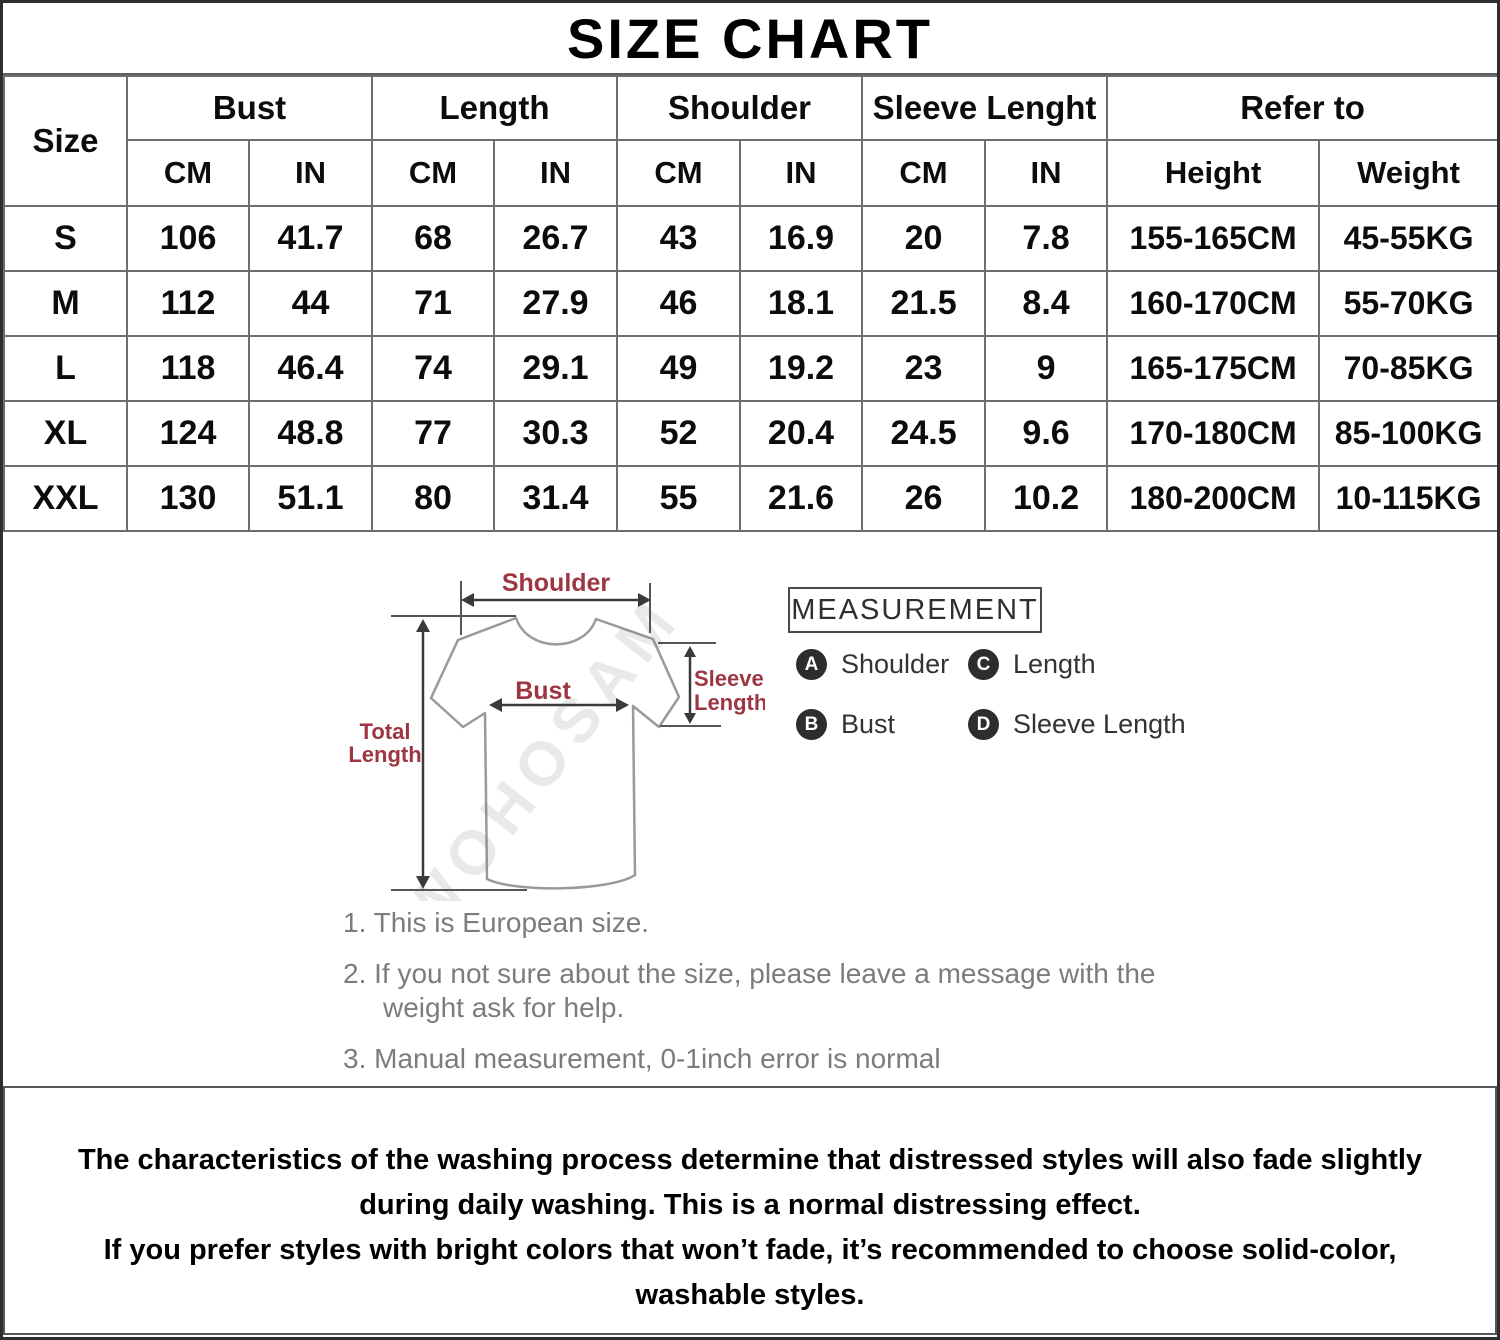 This screenshot has width=1500, height=1340. Describe the element at coordinates (983, 724) in the screenshot. I see `legend-key-d-icon: D` at that location.